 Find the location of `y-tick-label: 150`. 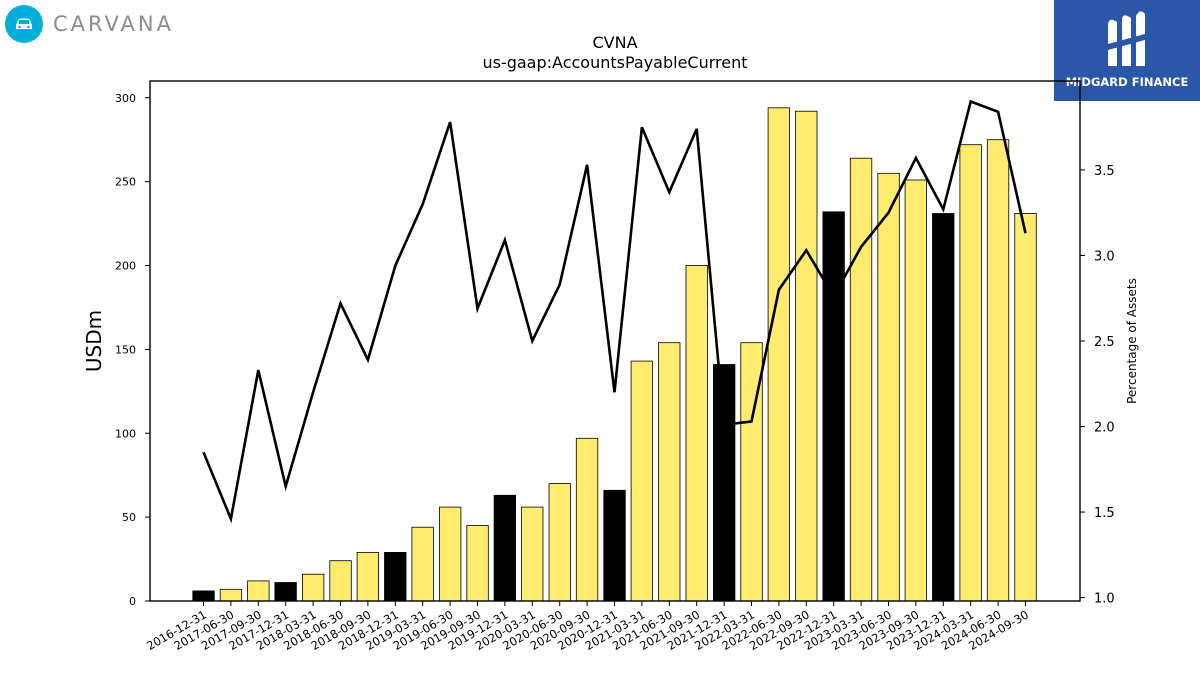

y-tick-label: 150 is located at coordinates (125, 349).